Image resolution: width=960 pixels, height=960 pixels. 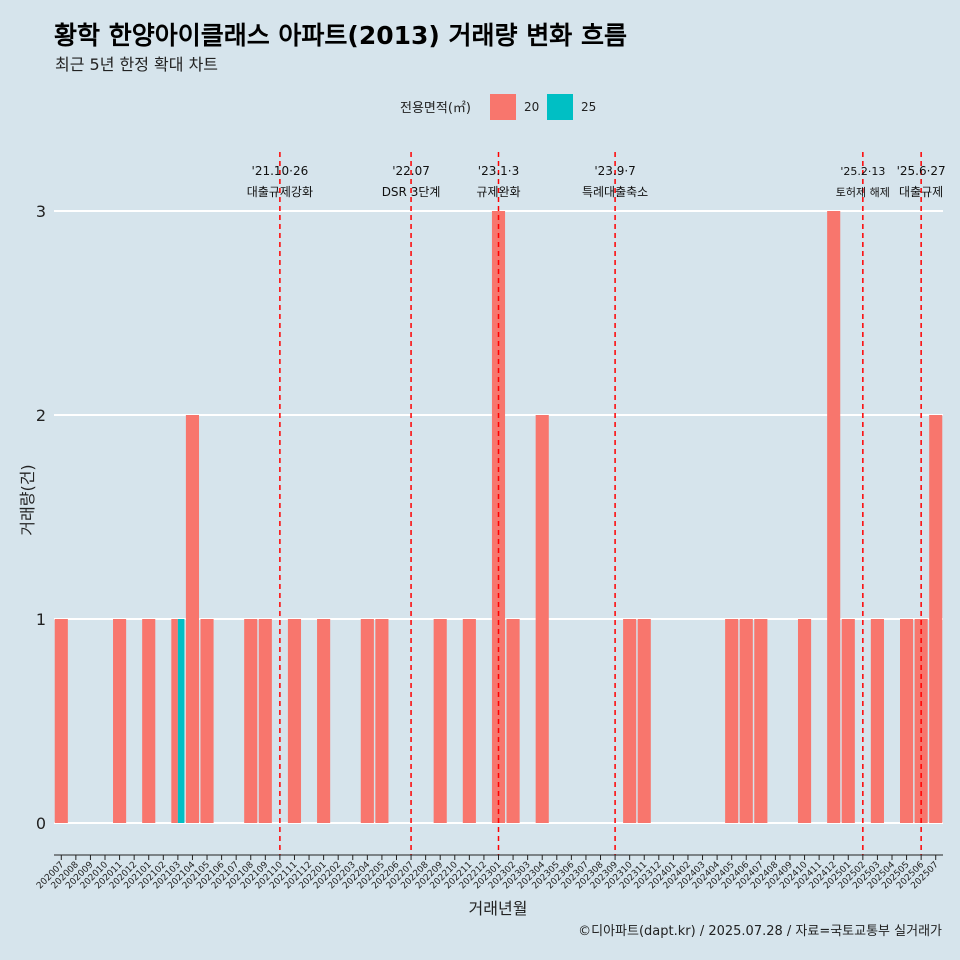 What do you see at coordinates (411, 171) in the screenshot?
I see `event-date-label: '22.07` at bounding box center [411, 171].